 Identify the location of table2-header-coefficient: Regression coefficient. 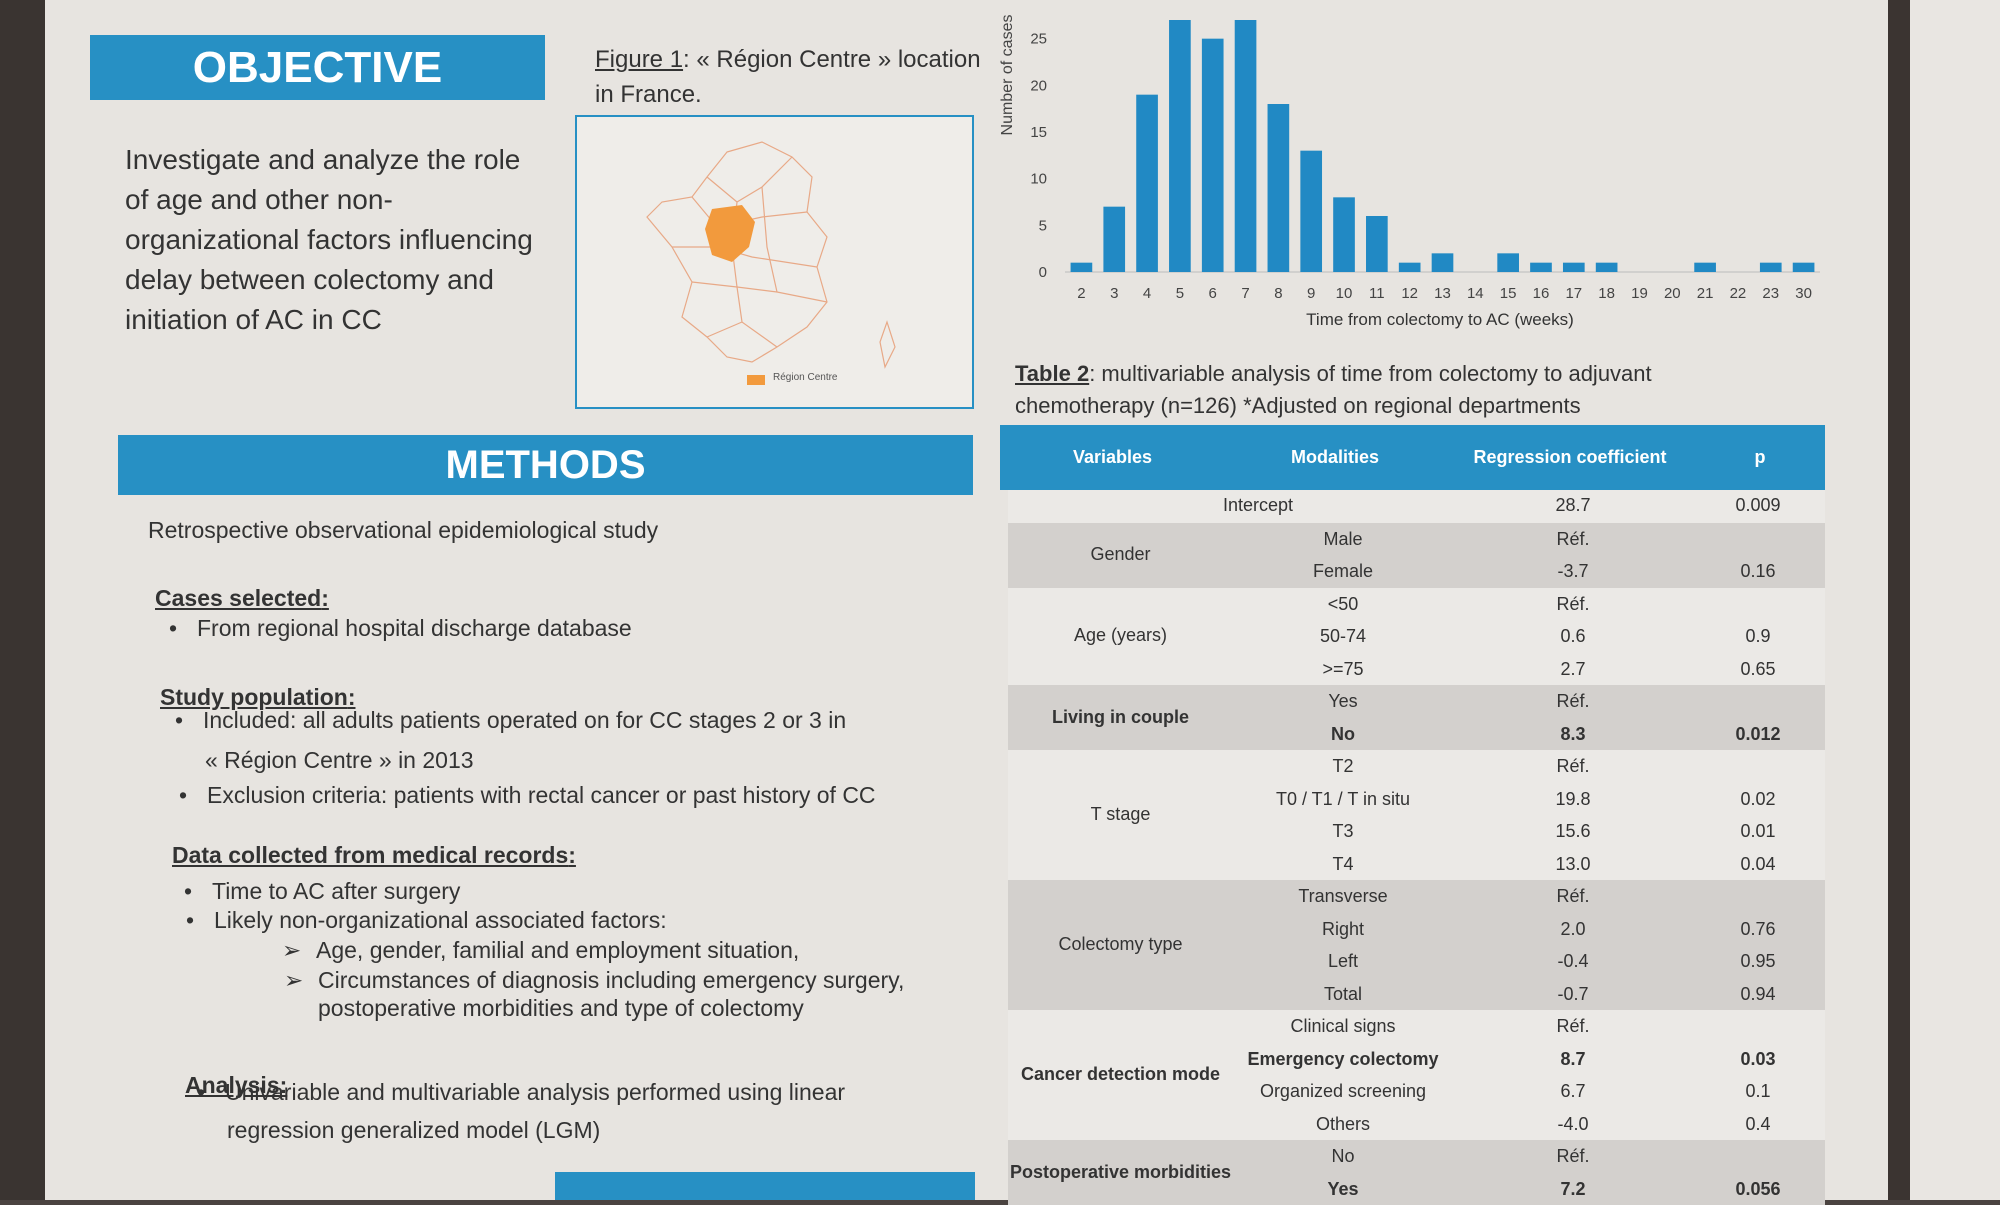
(1570, 457).